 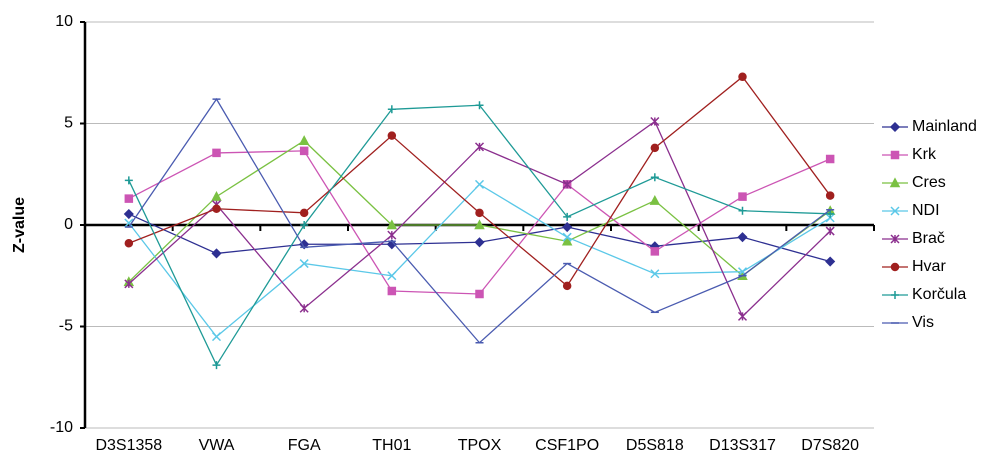 What do you see at coordinates (64, 21) in the screenshot?
I see `y-tick-label: 10` at bounding box center [64, 21].